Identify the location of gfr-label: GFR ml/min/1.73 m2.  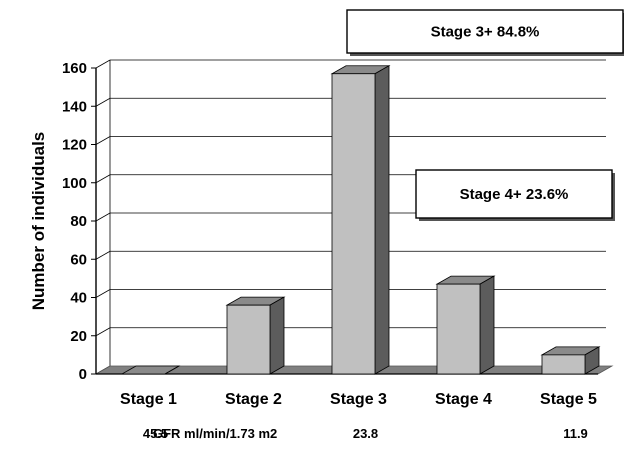
(215, 433).